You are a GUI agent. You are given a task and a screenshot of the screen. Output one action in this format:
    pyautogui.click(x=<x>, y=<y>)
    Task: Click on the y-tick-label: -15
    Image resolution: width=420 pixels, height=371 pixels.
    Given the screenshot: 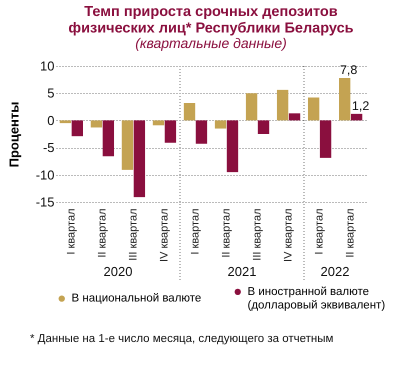 What is the action you would take?
    pyautogui.click(x=45, y=202)
    